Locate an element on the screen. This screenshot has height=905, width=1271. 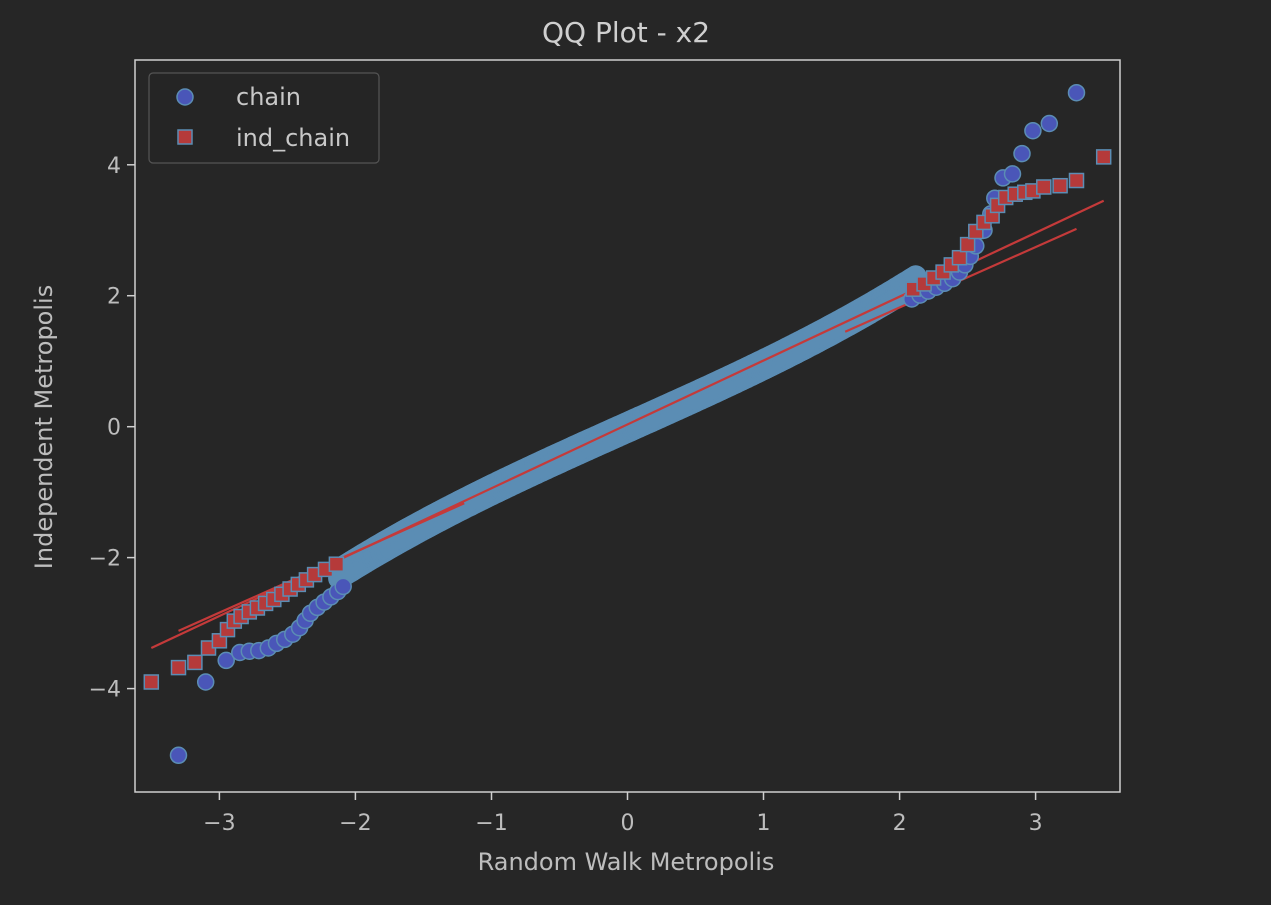
x-tick-label: 2 is located at coordinates (900, 823).